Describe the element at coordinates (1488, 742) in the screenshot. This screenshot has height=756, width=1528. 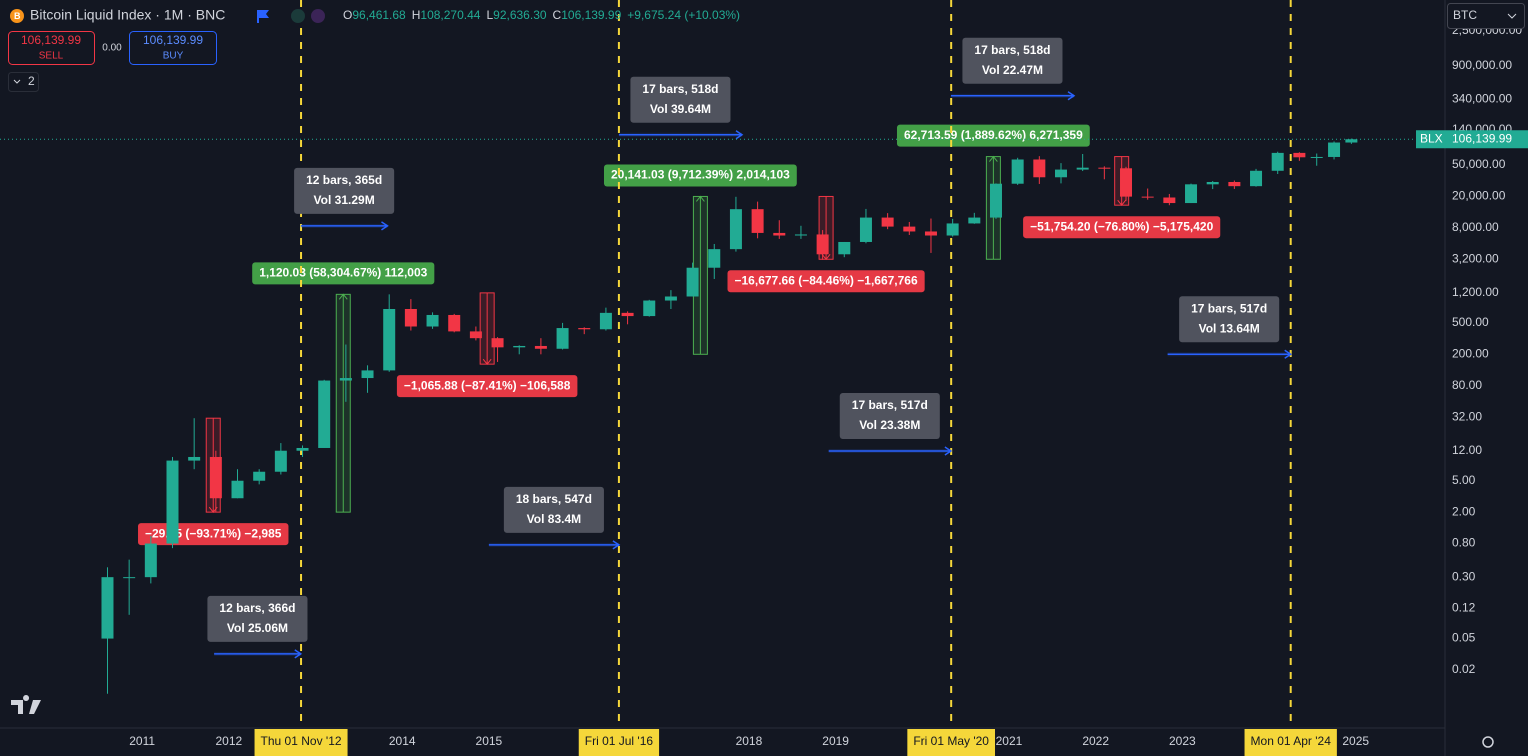
I see `settings-icon` at that location.